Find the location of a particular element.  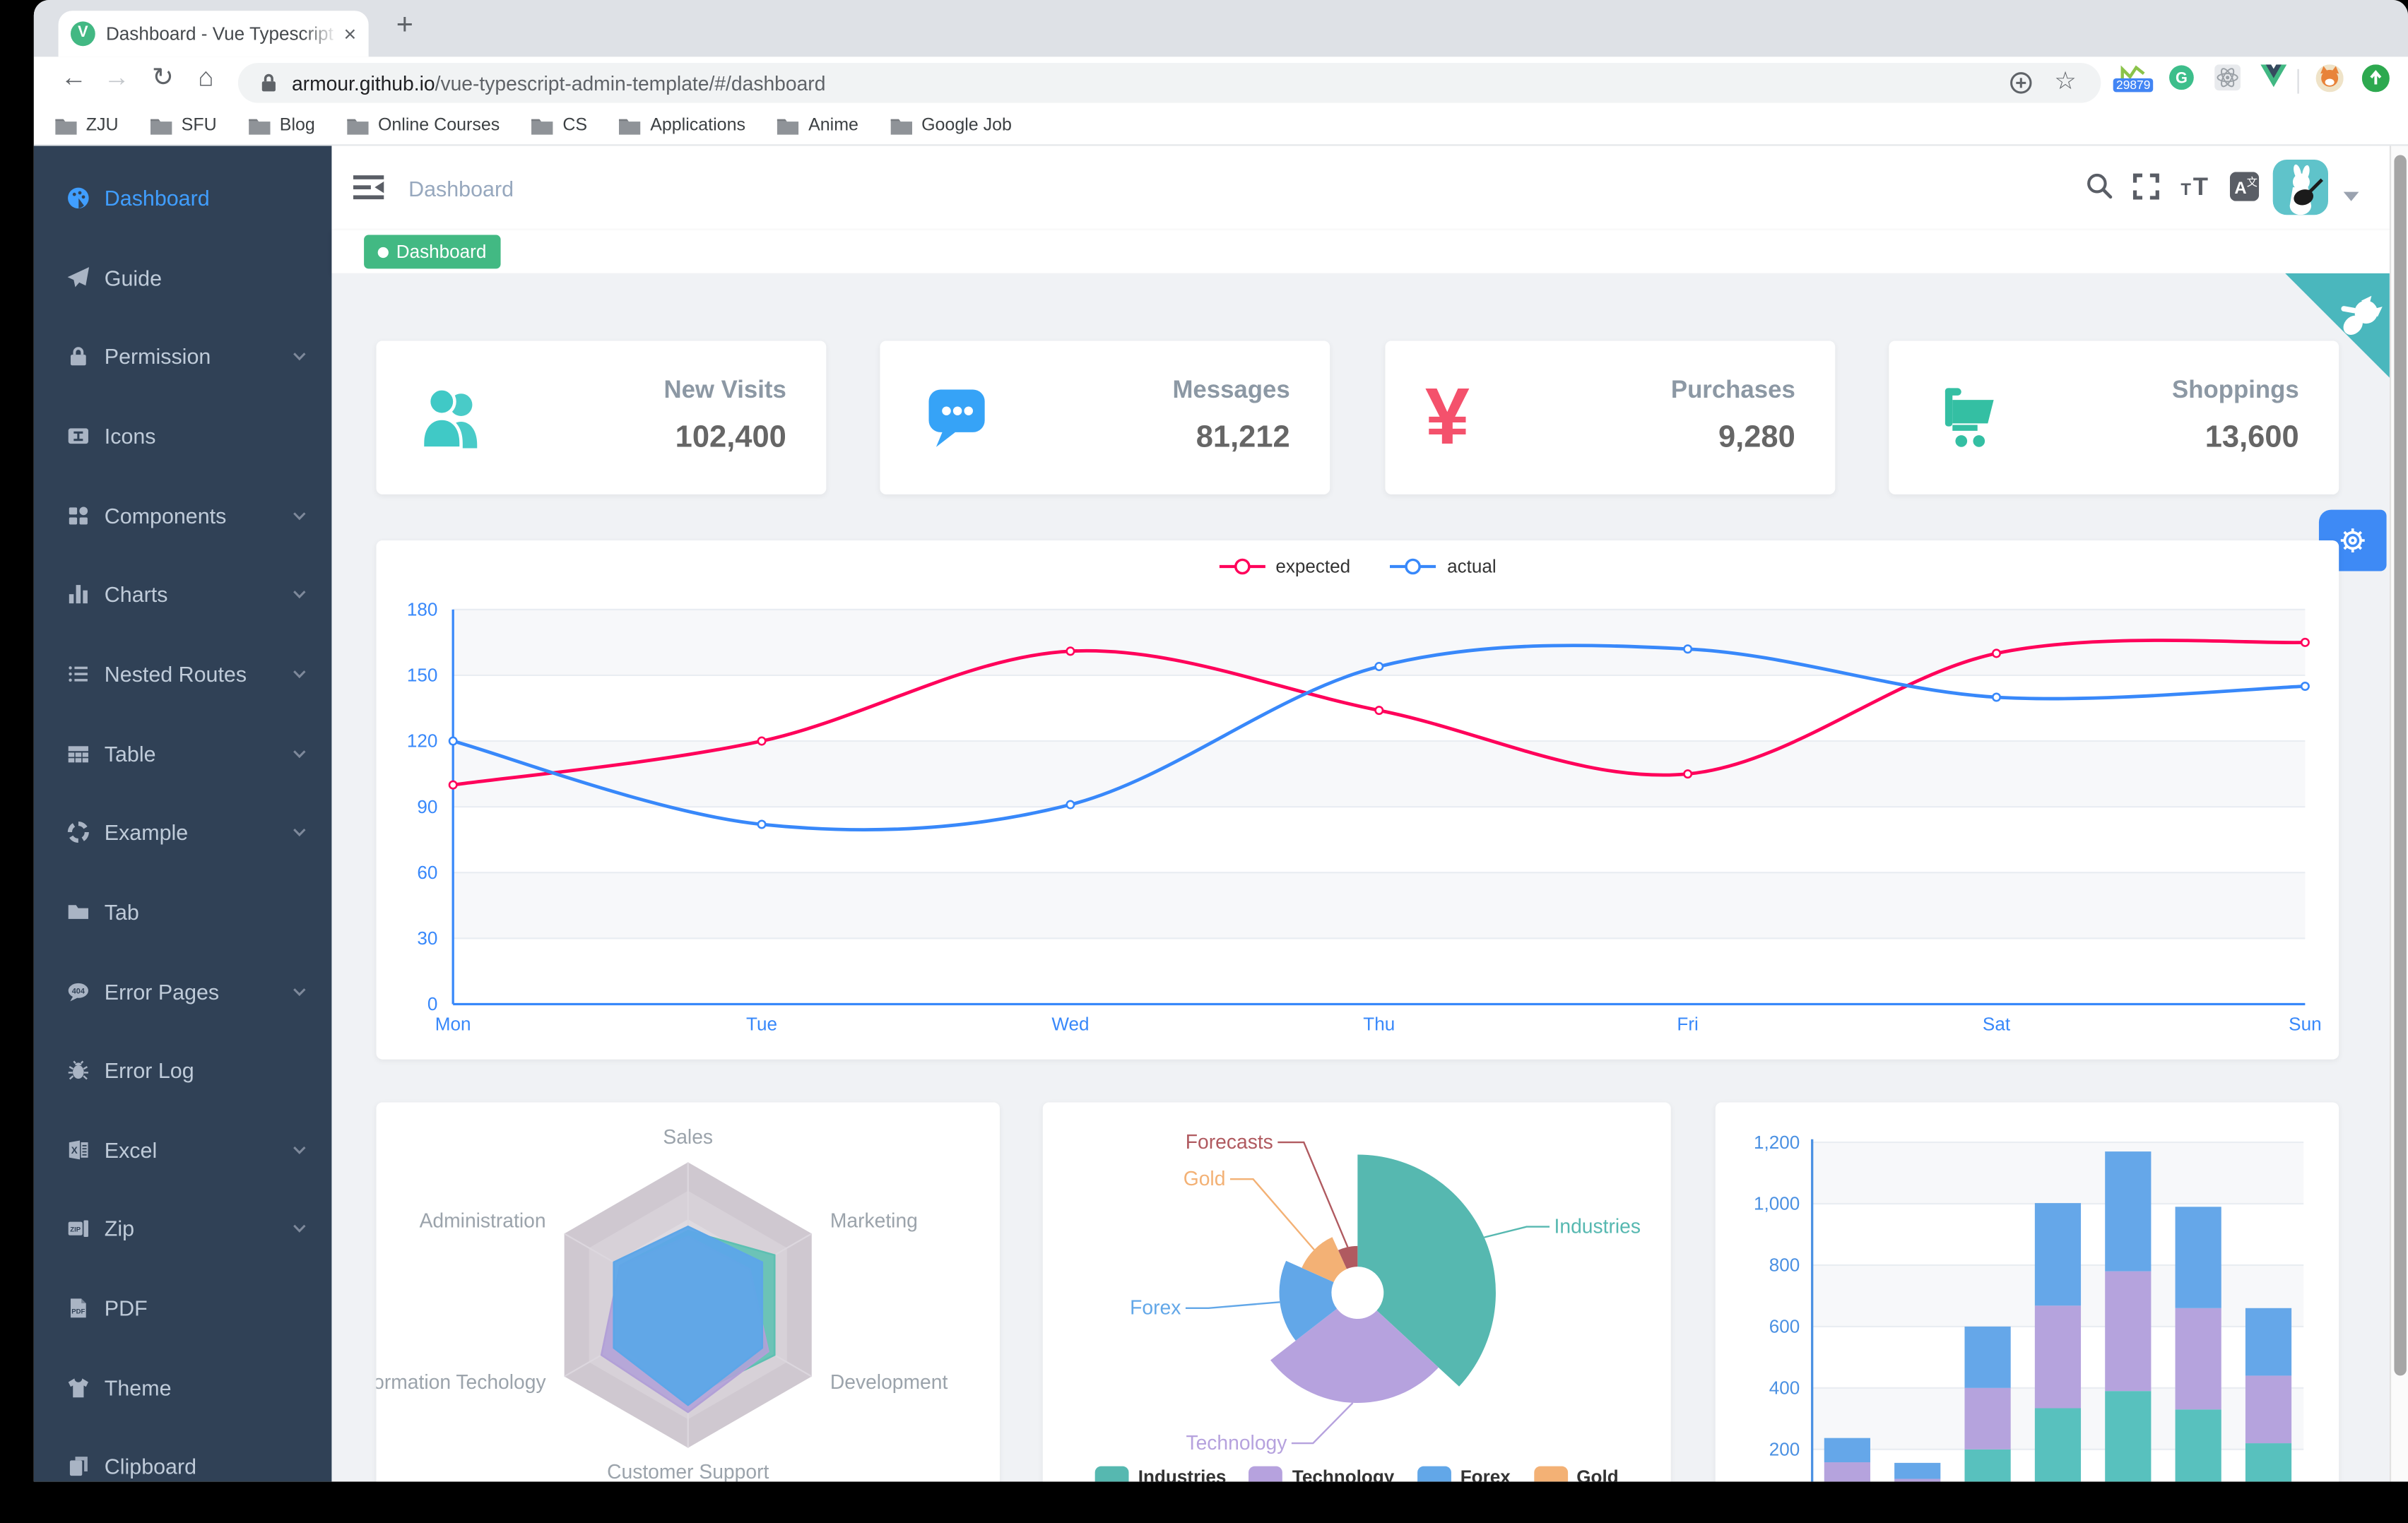

sidebar-item-label: Error Pages is located at coordinates (162, 991).